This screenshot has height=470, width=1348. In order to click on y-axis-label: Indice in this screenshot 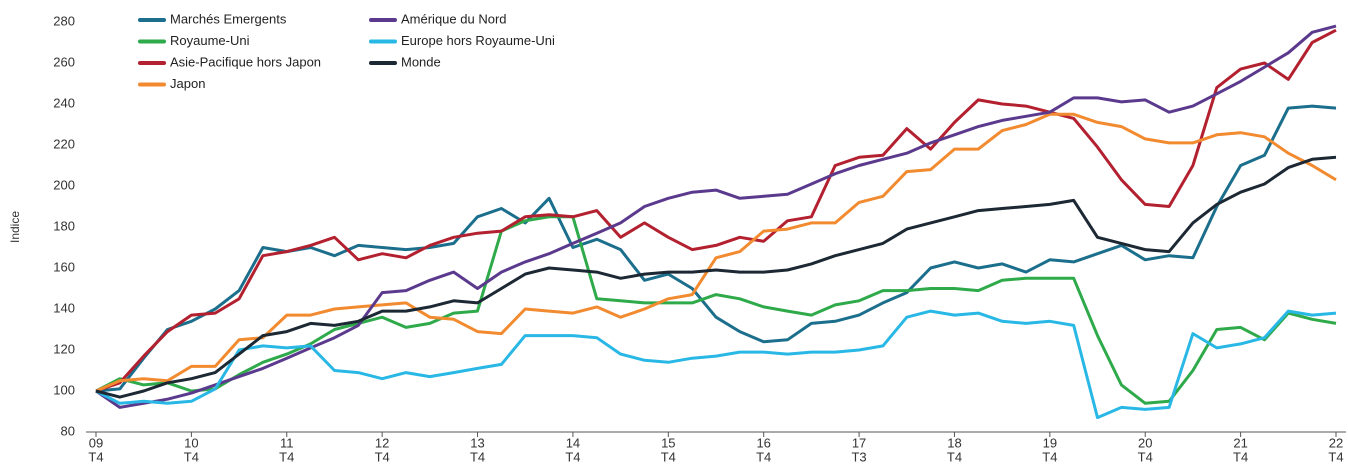, I will do `click(15, 227)`.